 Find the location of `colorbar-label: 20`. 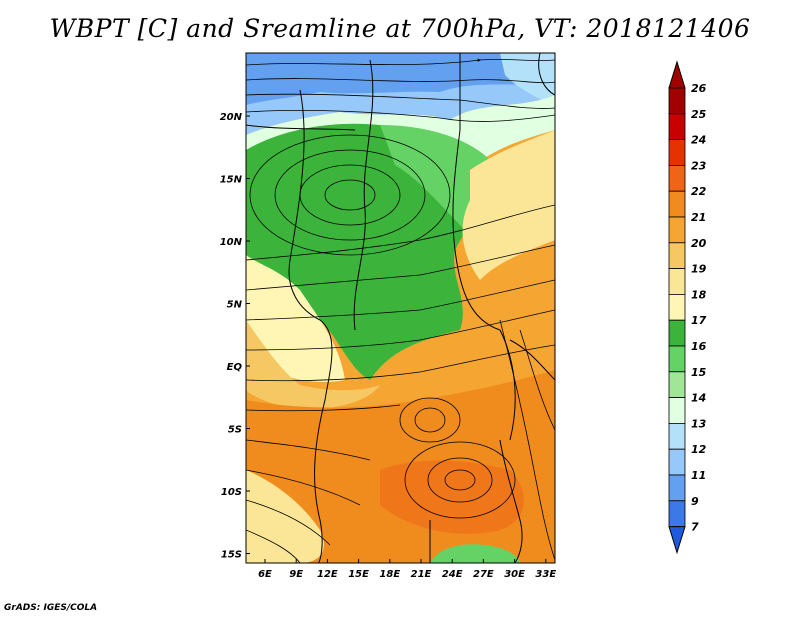

colorbar-label: 20 is located at coordinates (699, 243).